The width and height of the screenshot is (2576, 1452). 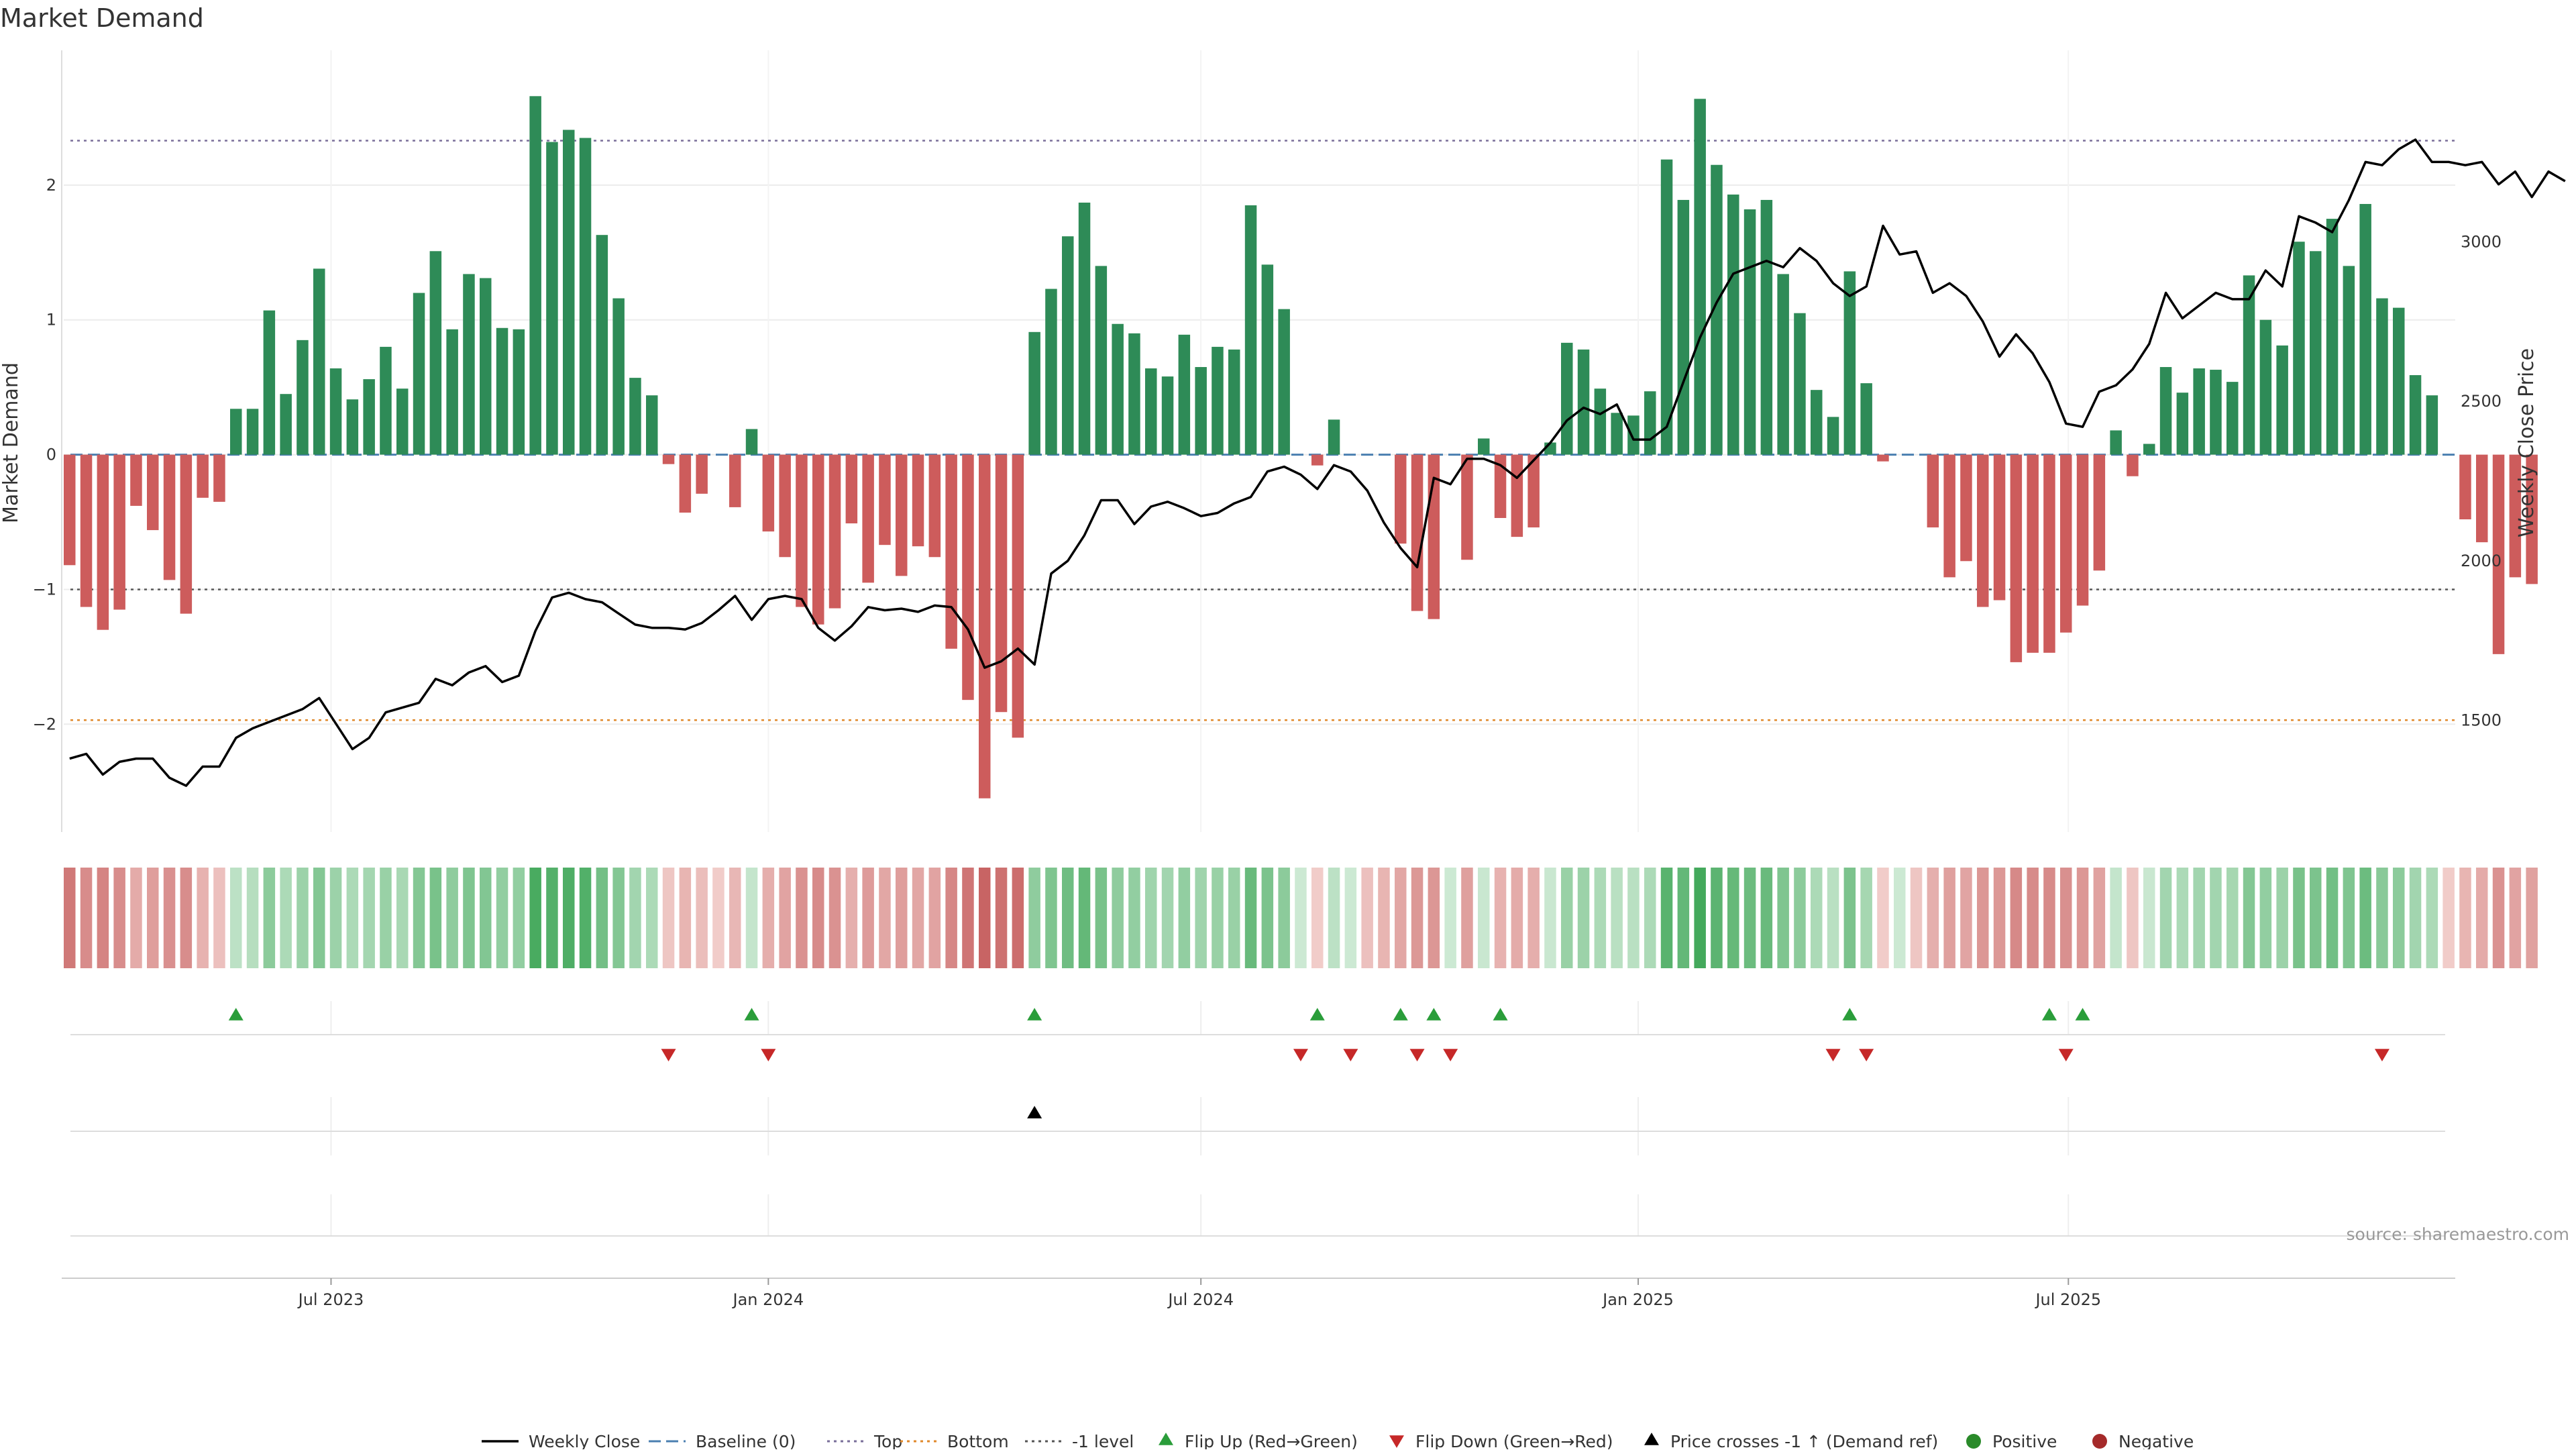 What do you see at coordinates (2481, 402) in the screenshot?
I see `price-tick-label: 2500` at bounding box center [2481, 402].